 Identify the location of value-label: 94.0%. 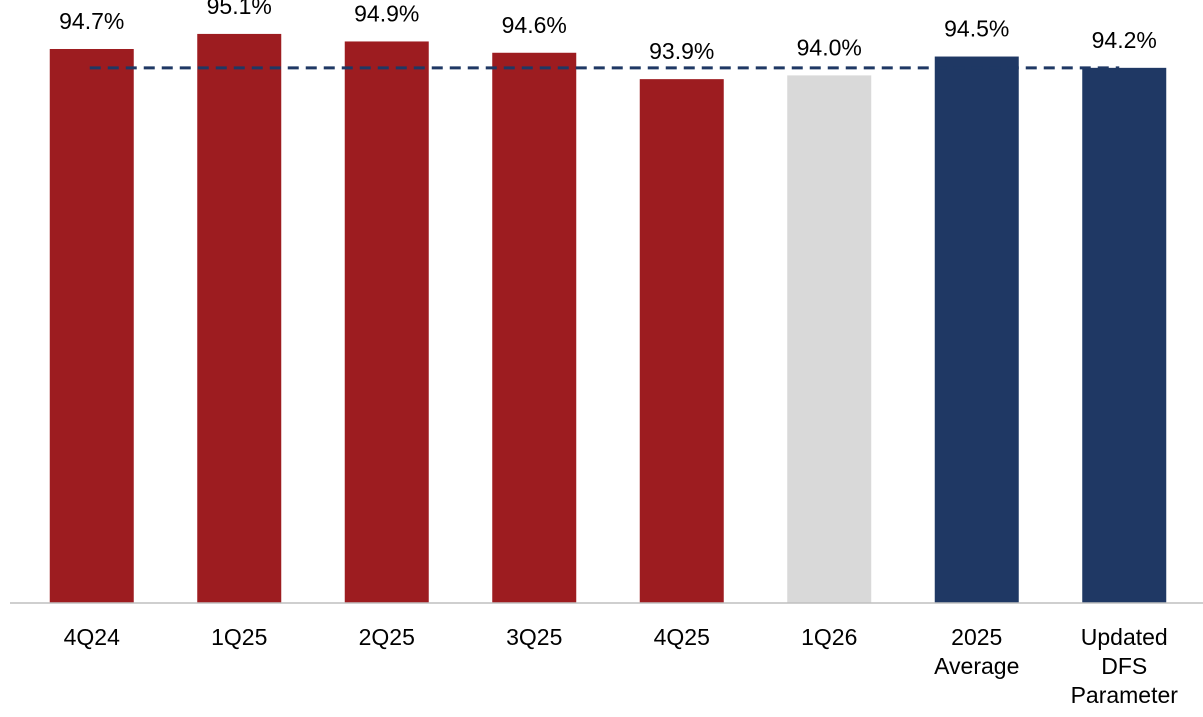
(829, 47).